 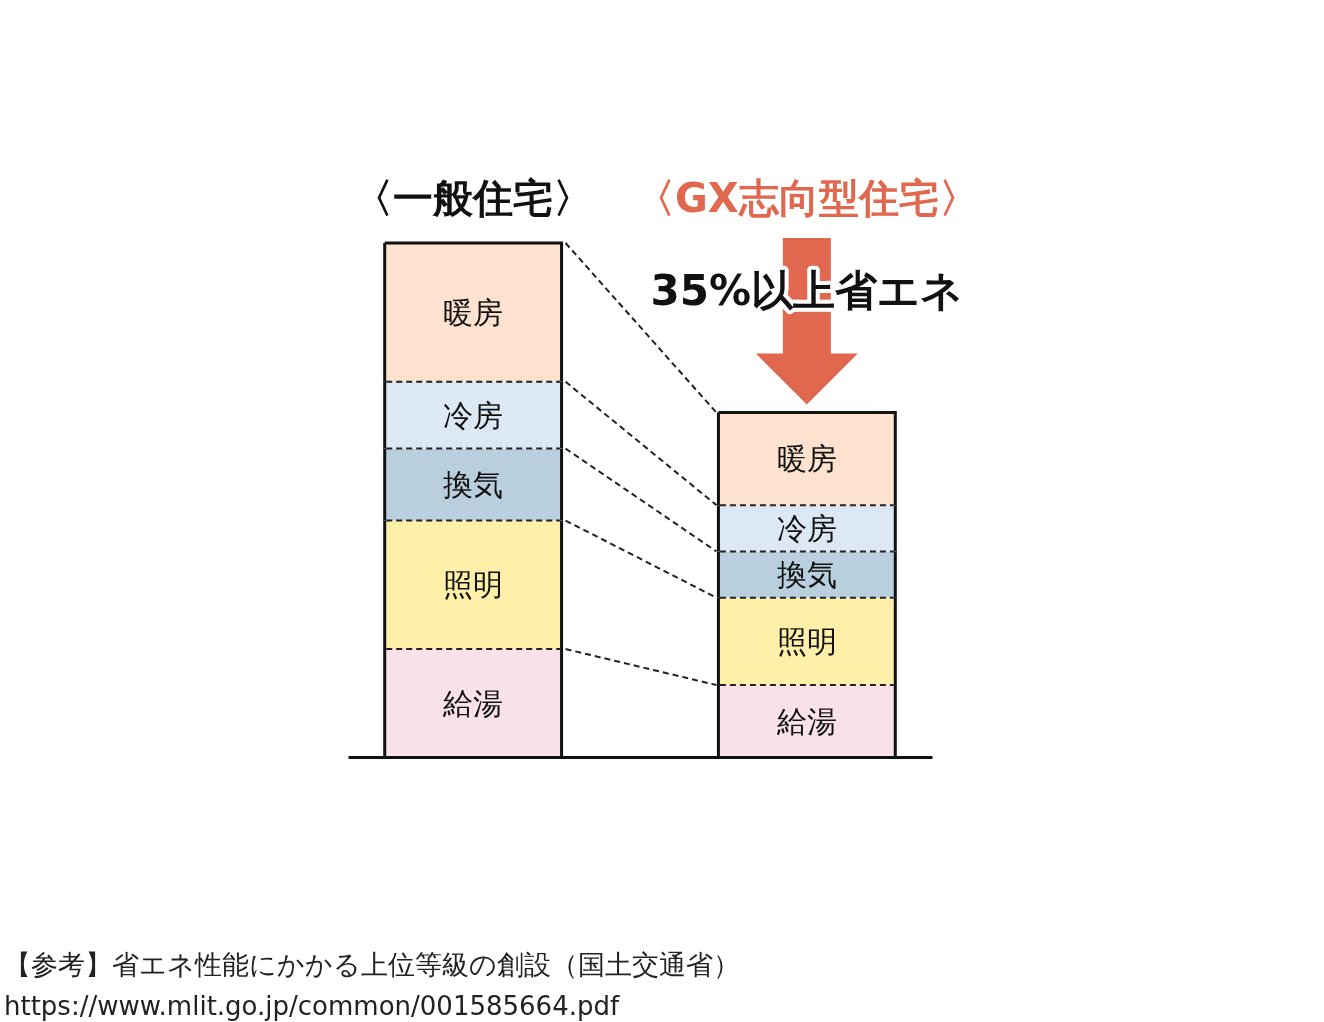 What do you see at coordinates (473, 485) in the screenshot?
I see `text: 換気` at bounding box center [473, 485].